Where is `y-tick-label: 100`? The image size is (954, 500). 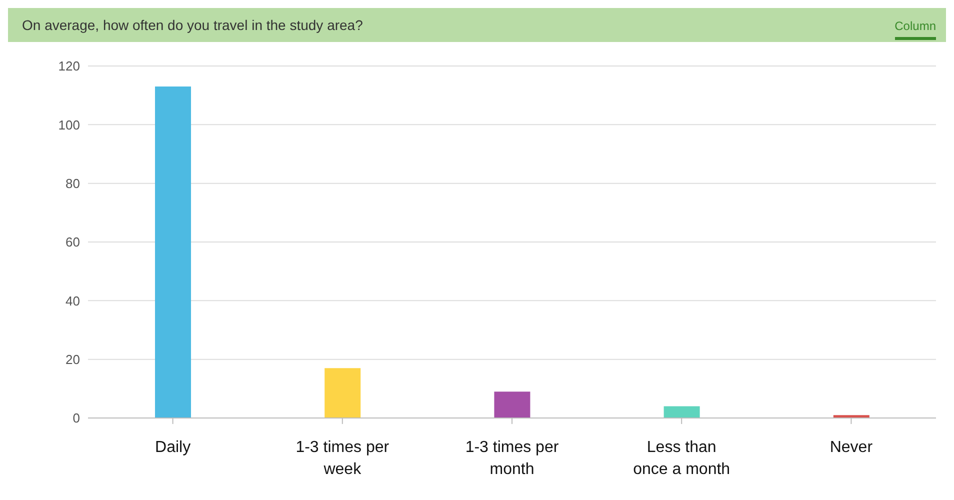 y-tick-label: 100 is located at coordinates (69, 124).